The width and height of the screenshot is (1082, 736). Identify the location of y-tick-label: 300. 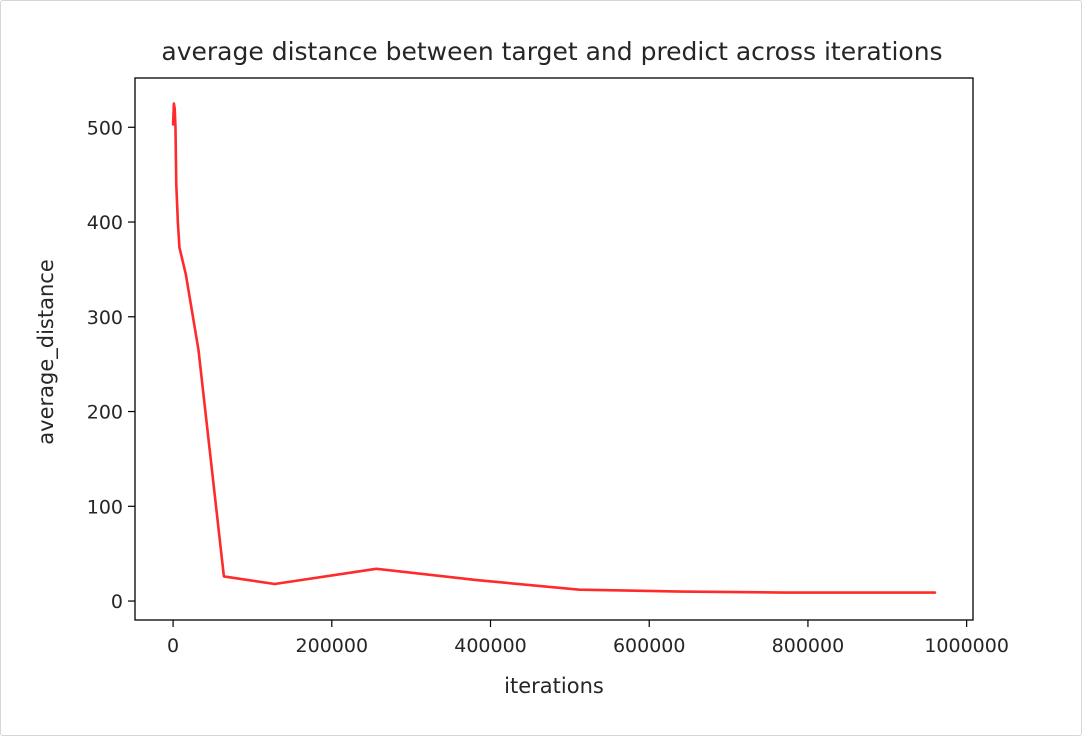
(105, 318).